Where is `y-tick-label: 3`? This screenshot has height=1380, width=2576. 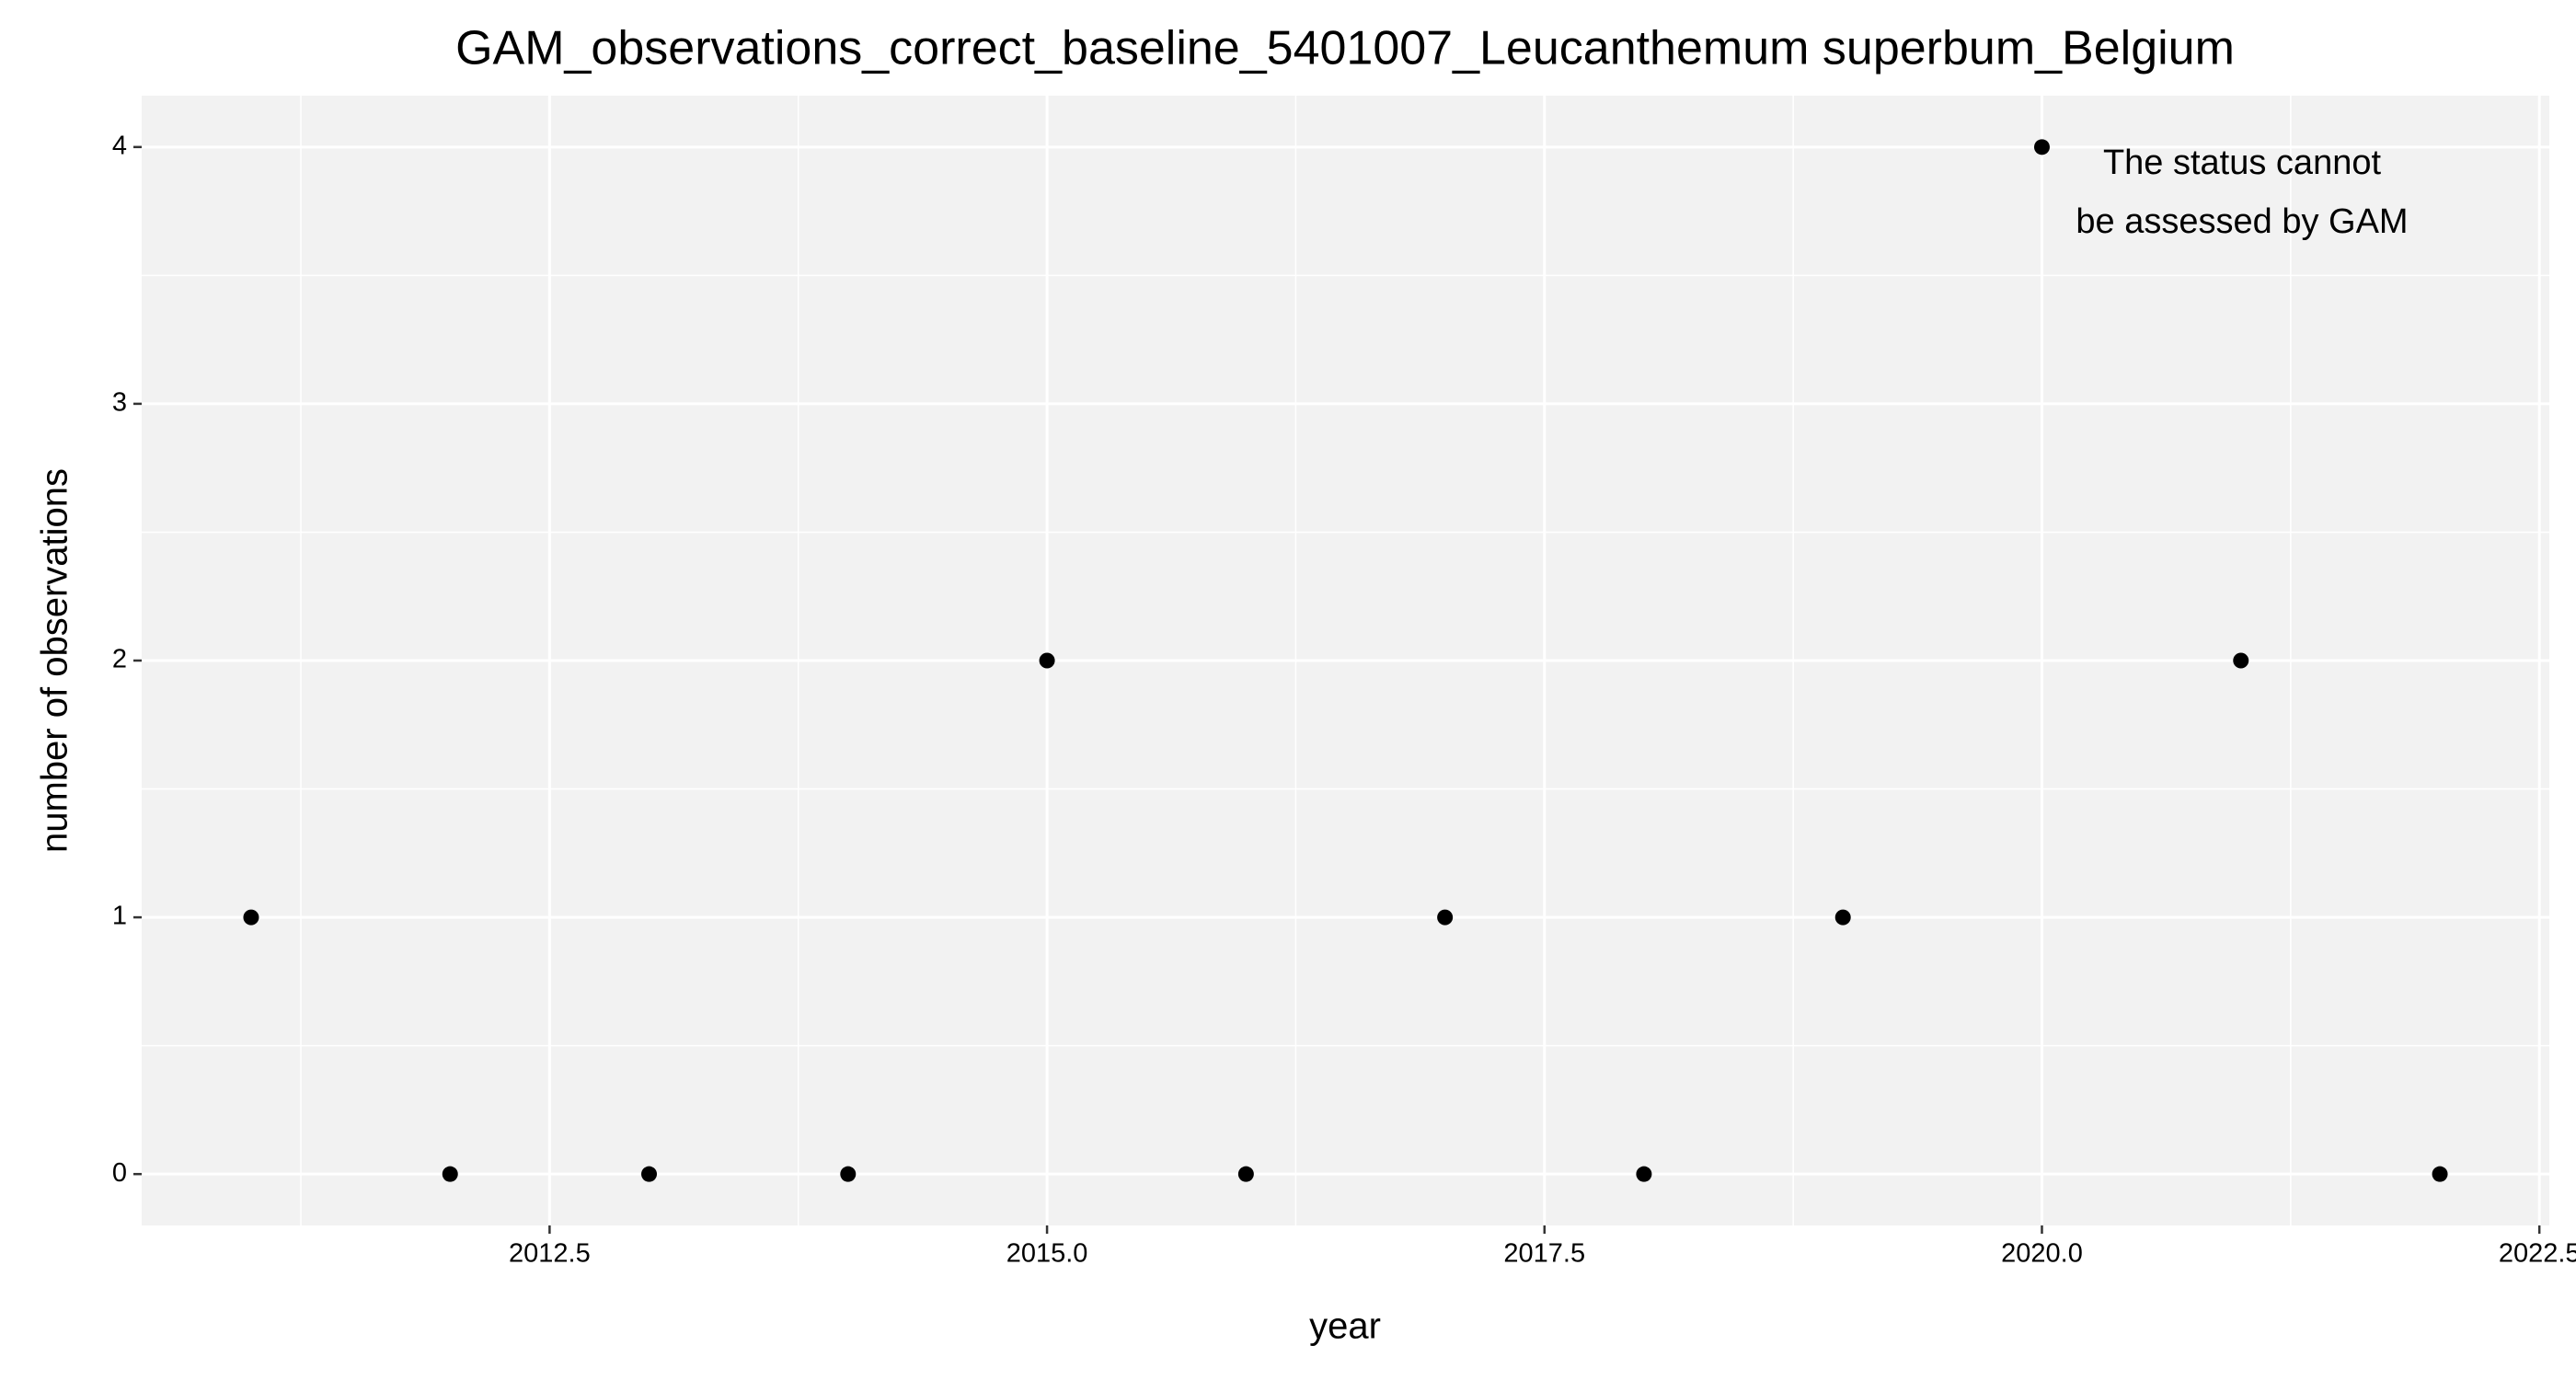
y-tick-label: 3 is located at coordinates (120, 403).